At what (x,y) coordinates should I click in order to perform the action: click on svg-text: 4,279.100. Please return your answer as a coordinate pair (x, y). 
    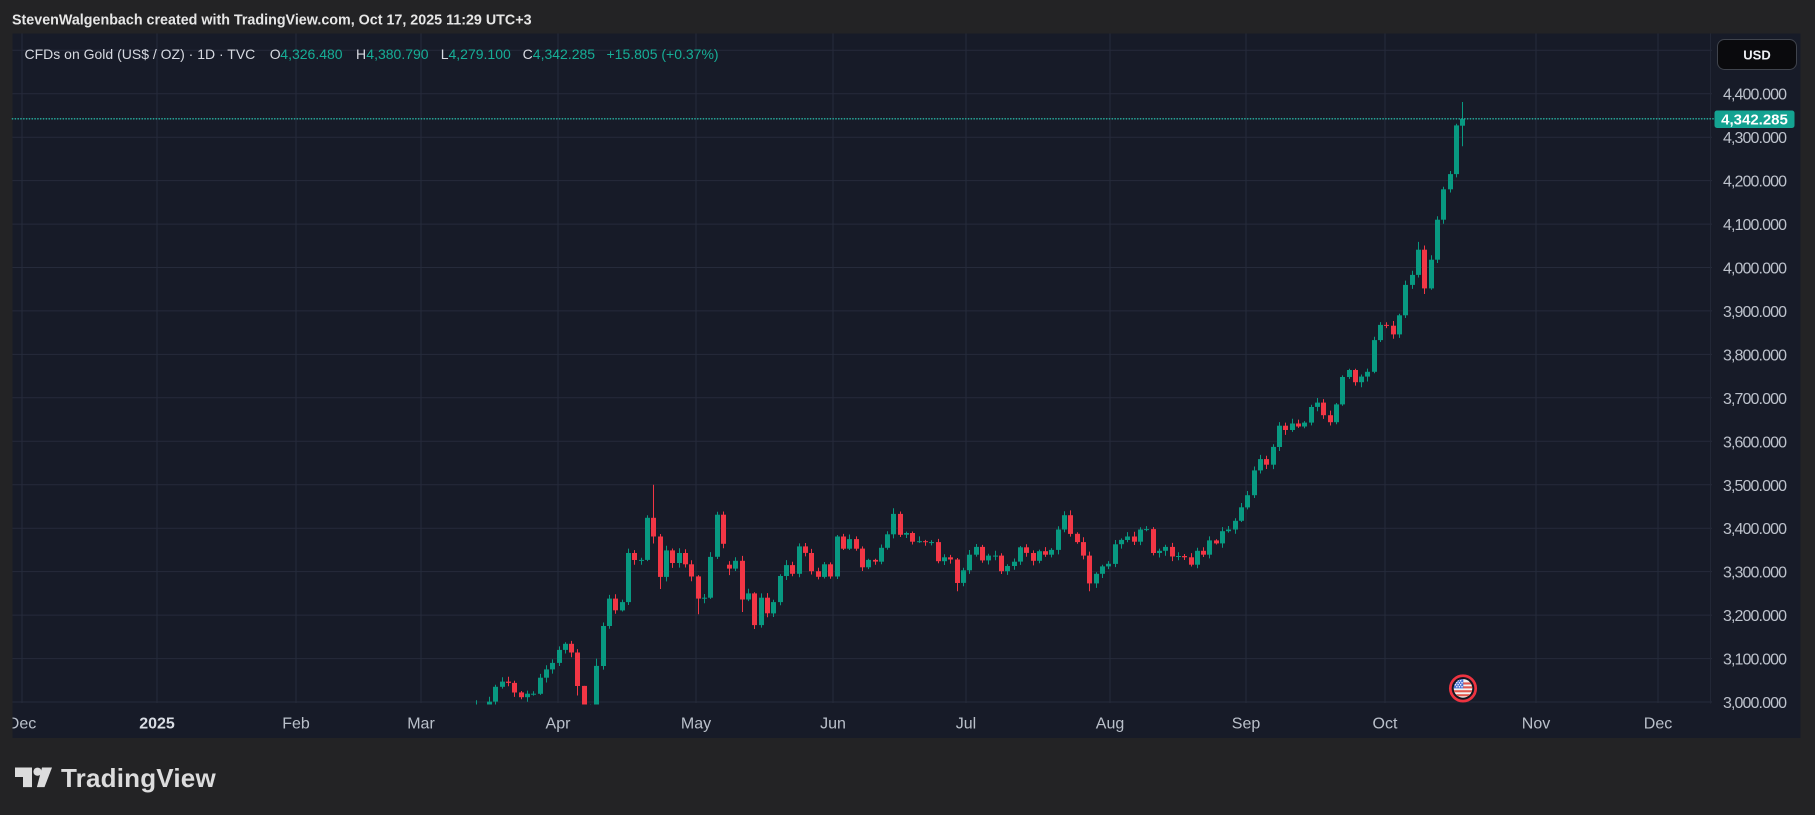
    Looking at the image, I should click on (480, 54).